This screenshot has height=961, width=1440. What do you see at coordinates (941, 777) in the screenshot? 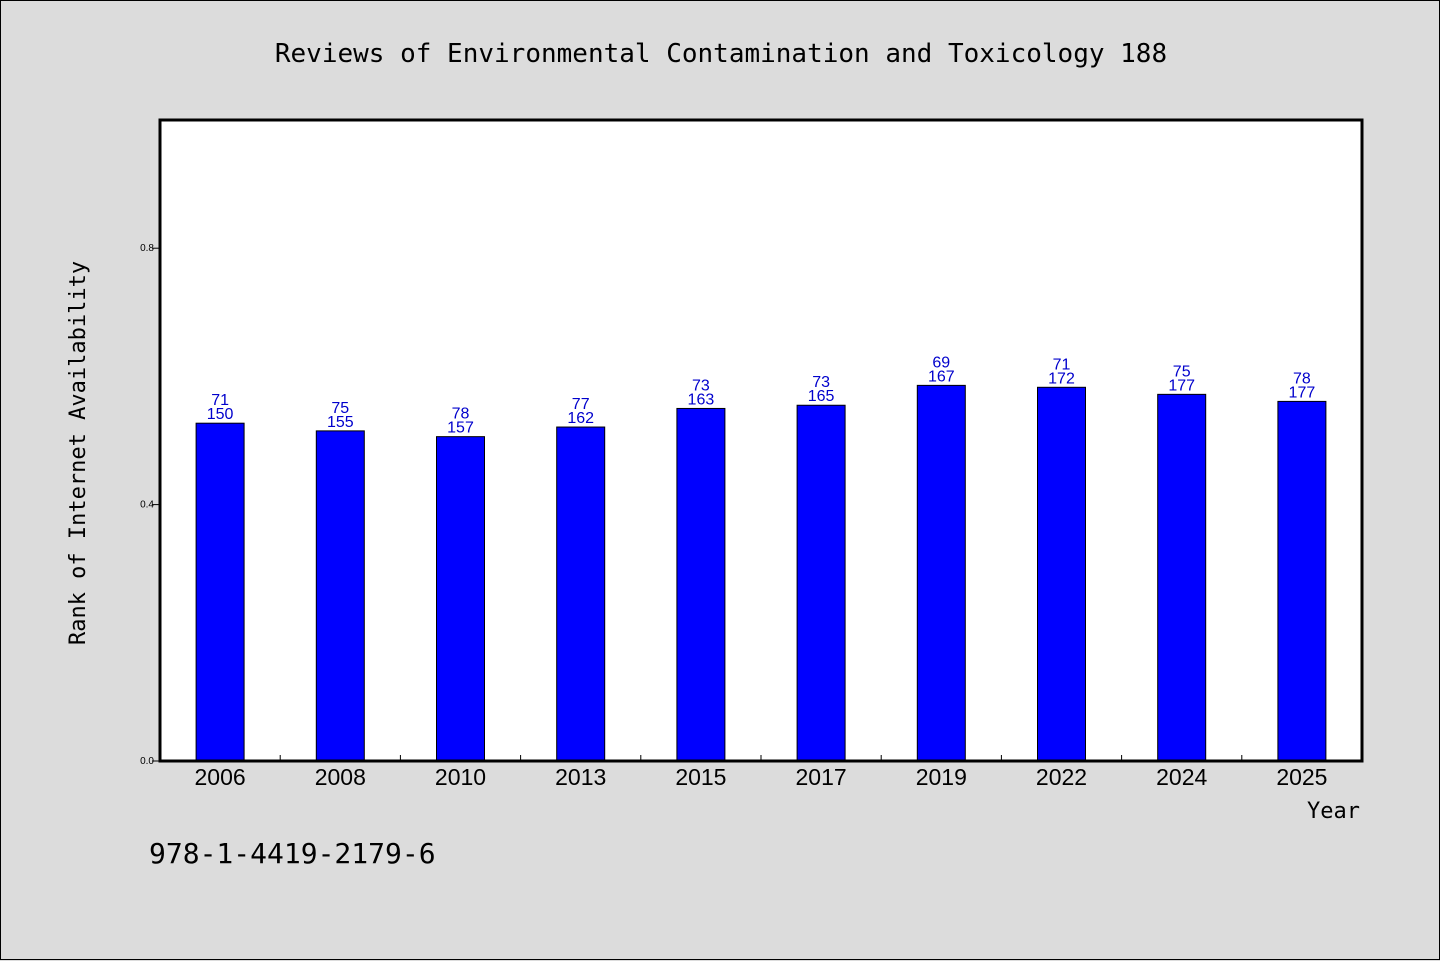
I see `x-tick-label: 2019` at bounding box center [941, 777].